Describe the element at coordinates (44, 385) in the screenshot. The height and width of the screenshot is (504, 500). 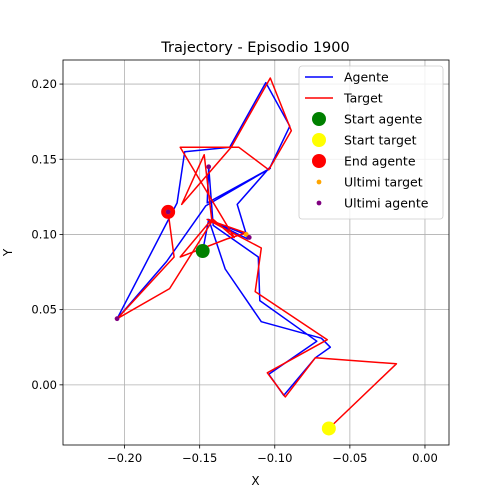
I see `y-tick-label: 0.00` at that location.